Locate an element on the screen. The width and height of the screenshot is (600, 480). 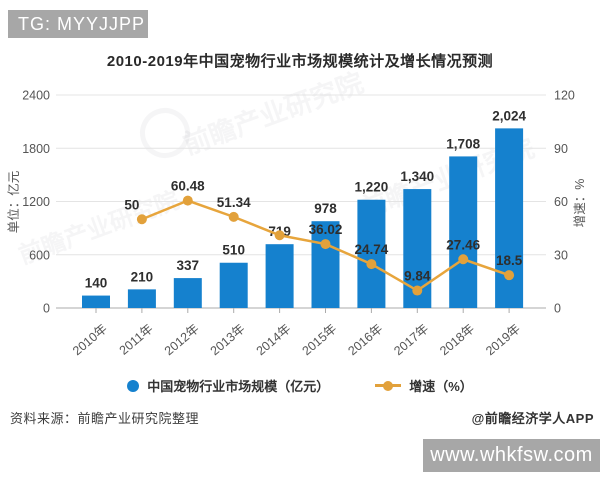
x-axis-year-label: 2011年 is located at coordinates (136, 340).